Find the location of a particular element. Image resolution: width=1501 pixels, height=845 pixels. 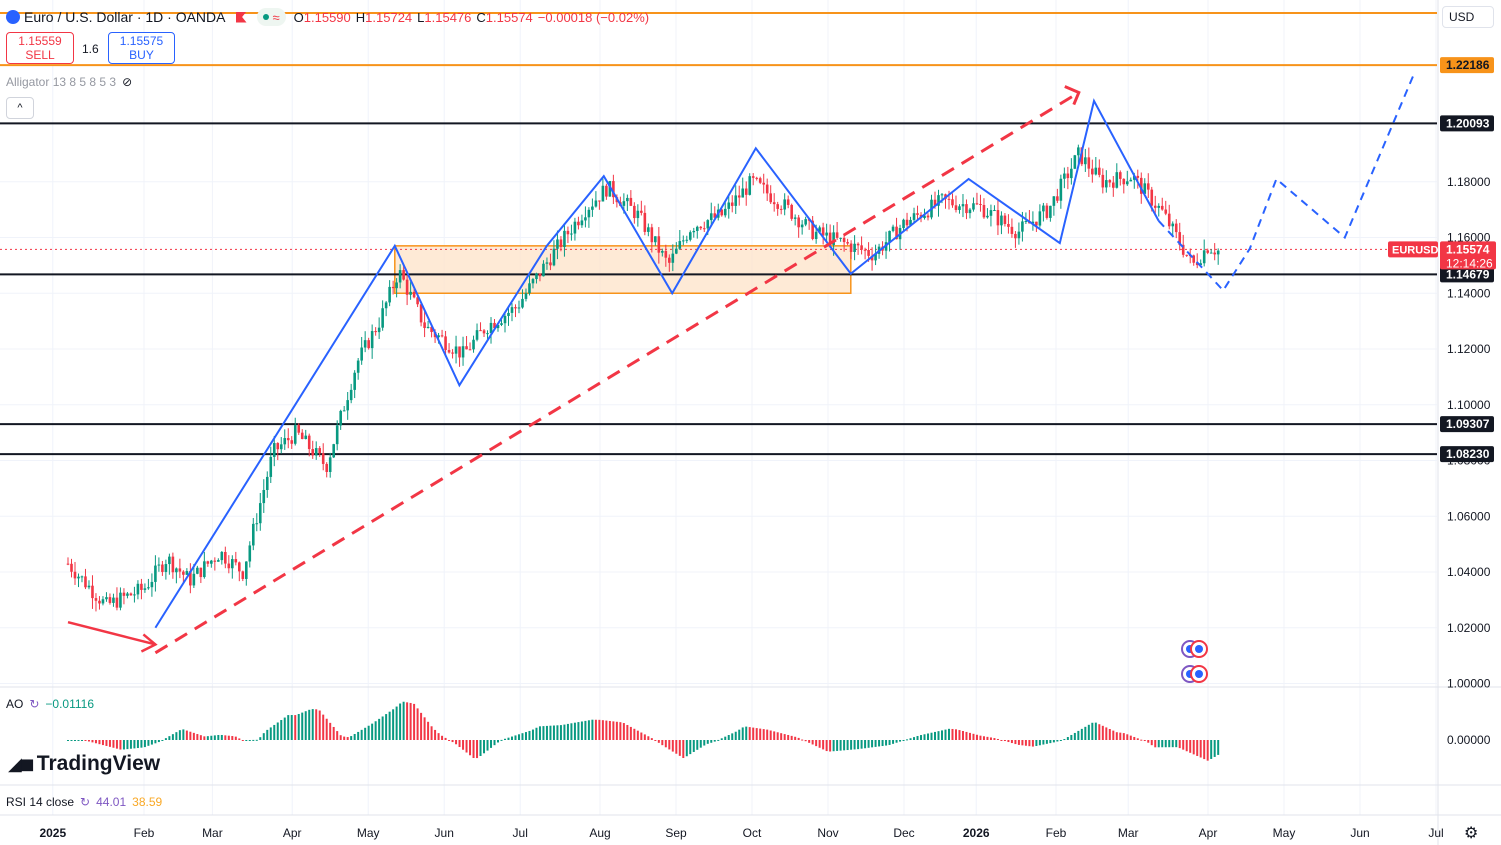

sell-button: 1.15559 SELL is located at coordinates (40, 48).